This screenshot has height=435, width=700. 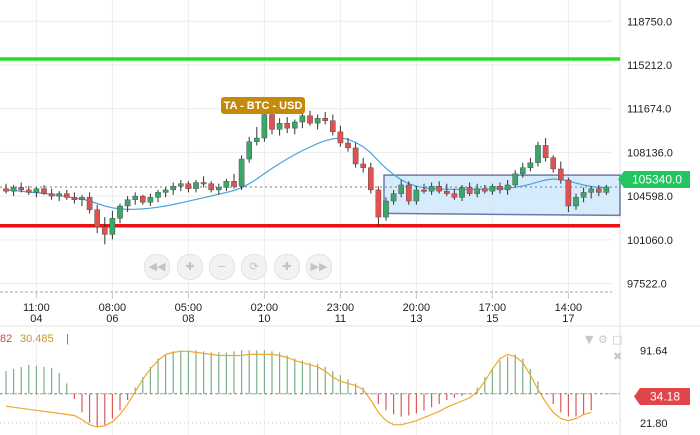 I want to click on fast-forward-icon: ▶▶, so click(x=319, y=266).